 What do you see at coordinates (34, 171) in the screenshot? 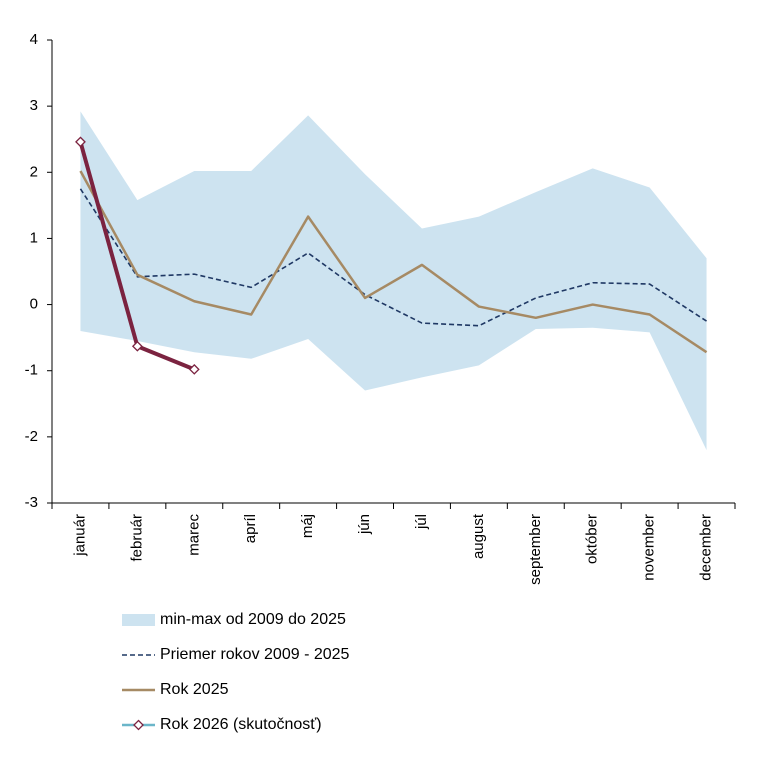
I see `y-tick-label: 2` at bounding box center [34, 171].